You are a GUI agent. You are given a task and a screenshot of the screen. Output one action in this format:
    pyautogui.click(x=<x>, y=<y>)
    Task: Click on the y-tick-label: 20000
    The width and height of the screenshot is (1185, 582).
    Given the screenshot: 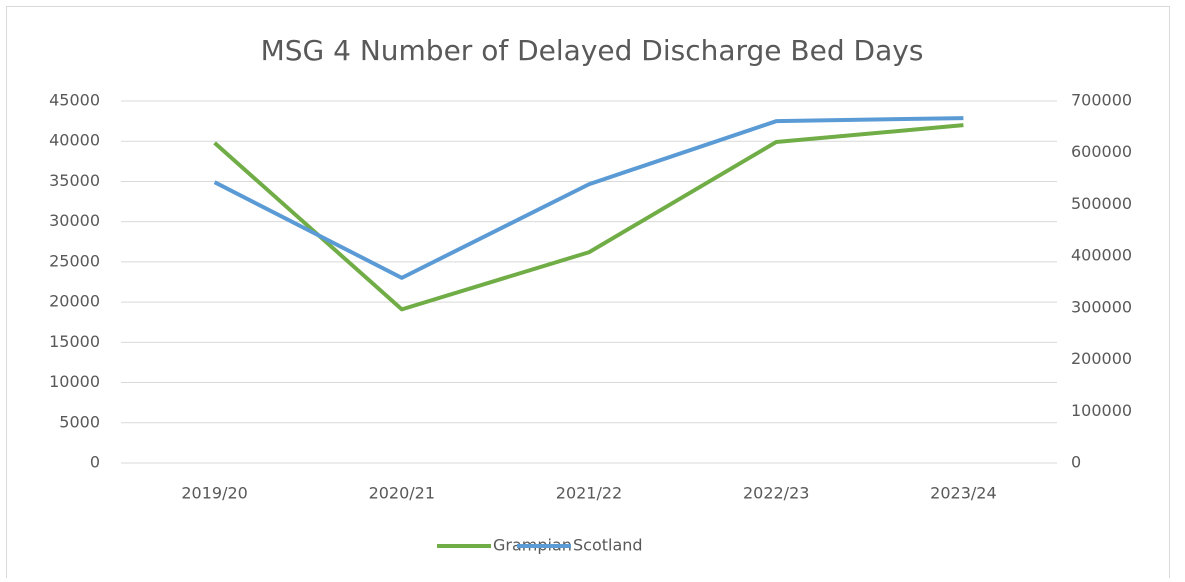 What is the action you would take?
    pyautogui.click(x=74, y=301)
    